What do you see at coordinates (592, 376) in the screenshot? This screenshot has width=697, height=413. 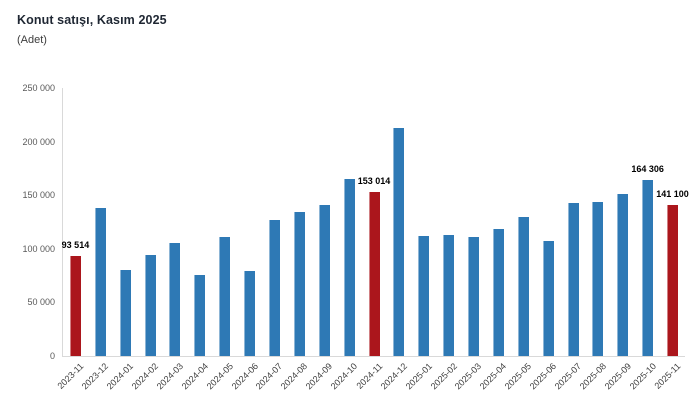 I see `x-axis-tick-label: 2025-08` at bounding box center [592, 376].